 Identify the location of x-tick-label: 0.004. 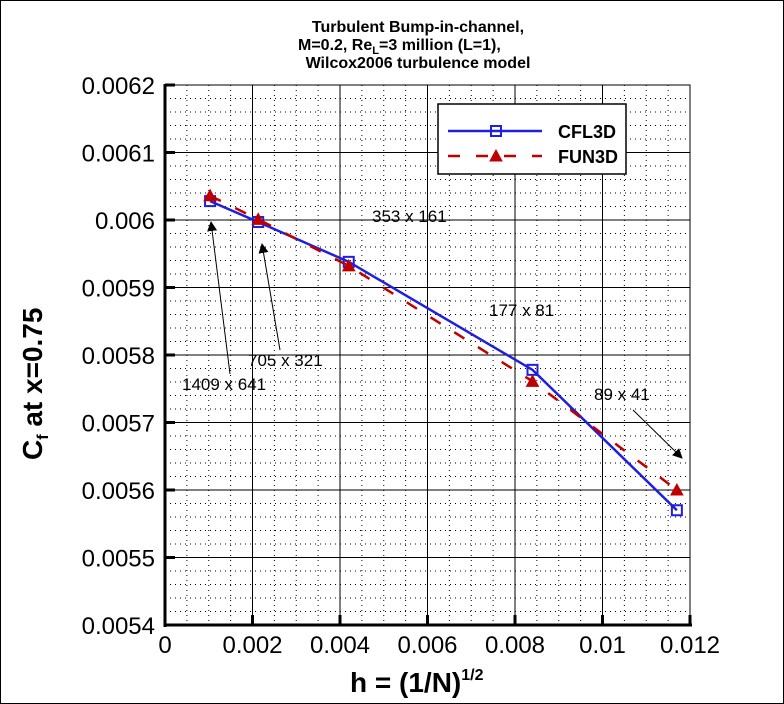
(340, 645).